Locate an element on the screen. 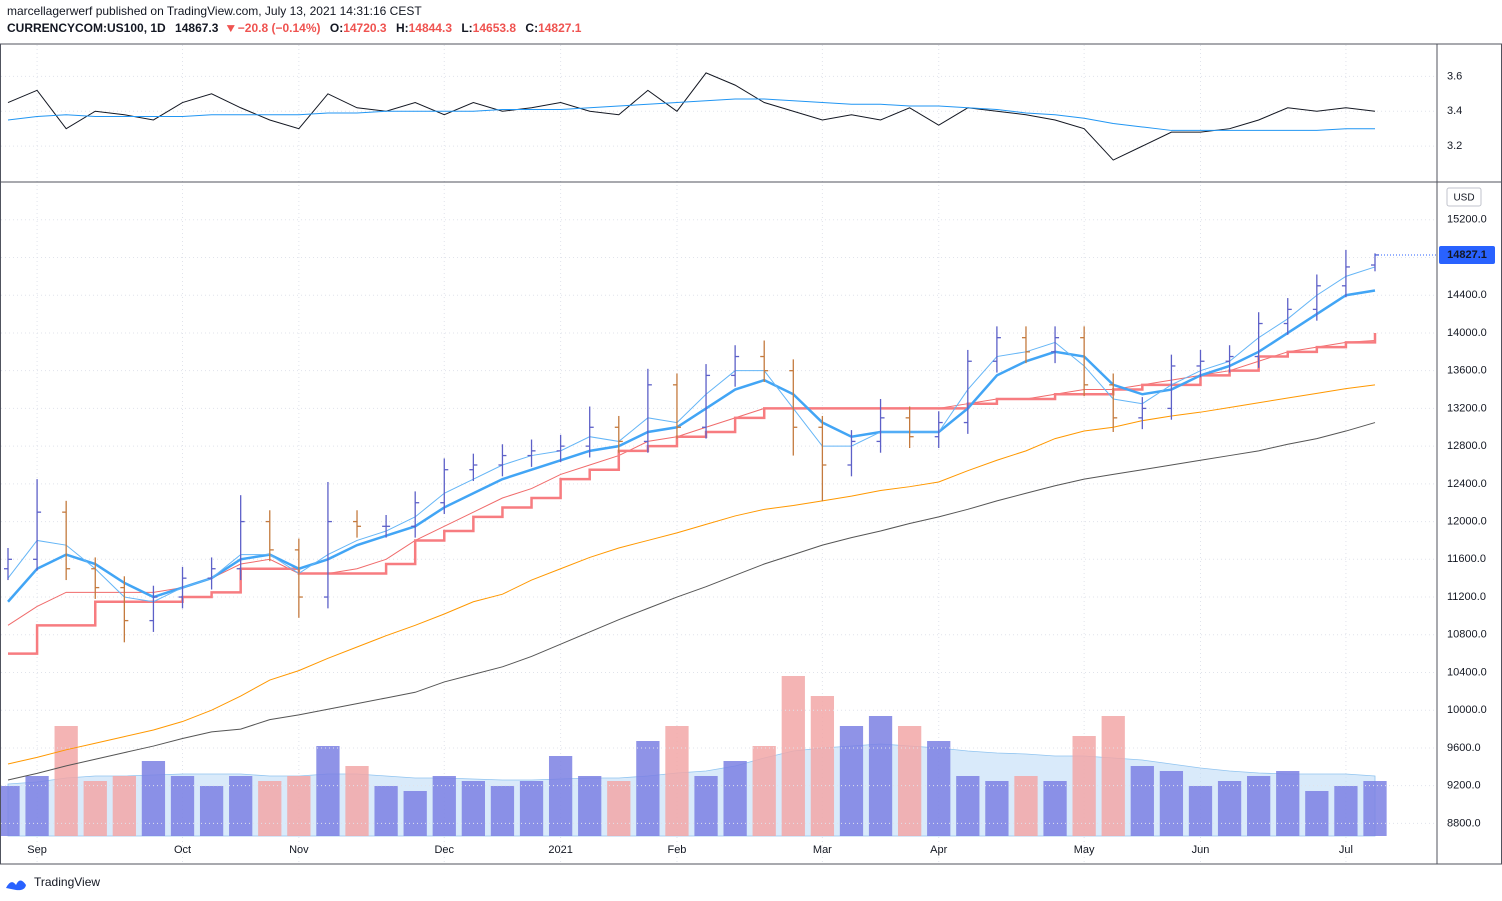  x-tick-label: Feb is located at coordinates (676, 850).